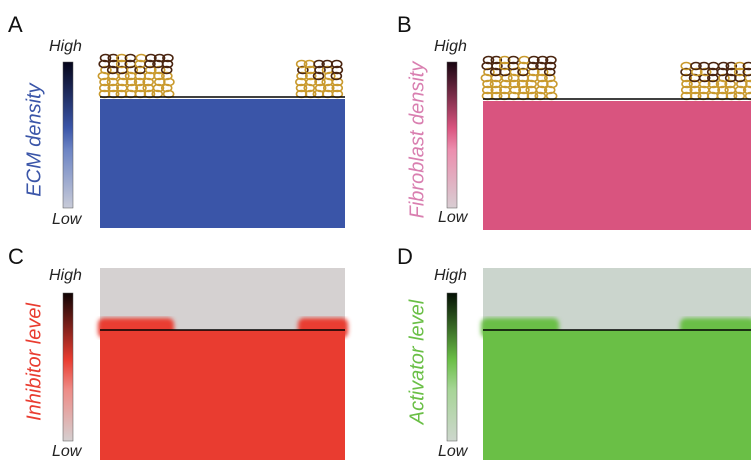 This screenshot has width=751, height=470. What do you see at coordinates (15, 24) in the screenshot?
I see `panel-letter: A` at bounding box center [15, 24].